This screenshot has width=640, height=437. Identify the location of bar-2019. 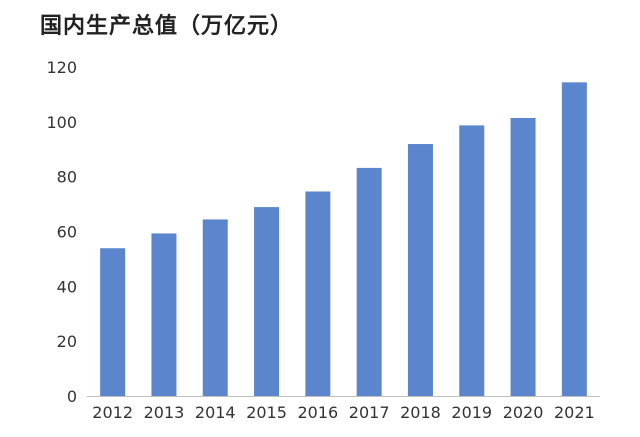
(472, 261).